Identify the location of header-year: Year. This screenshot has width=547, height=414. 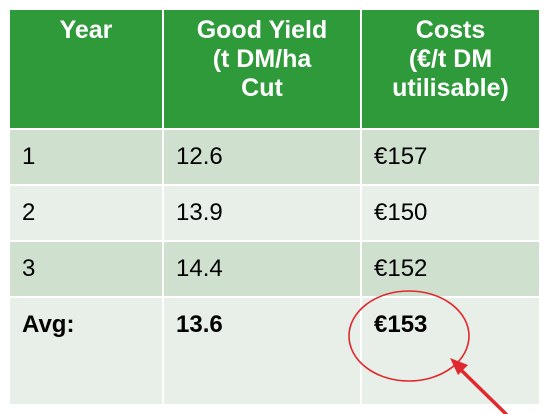
(86, 69).